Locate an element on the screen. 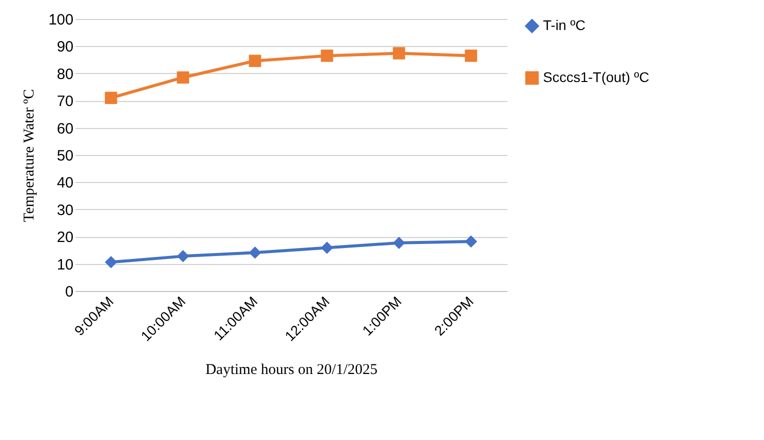 This screenshot has width=764, height=440. y-tick-label: 60 is located at coordinates (65, 129).